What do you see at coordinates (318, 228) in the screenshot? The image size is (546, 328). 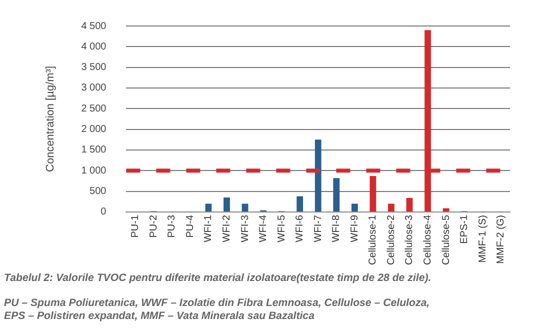 I see `x-tick-label: WFI-7` at bounding box center [318, 228].